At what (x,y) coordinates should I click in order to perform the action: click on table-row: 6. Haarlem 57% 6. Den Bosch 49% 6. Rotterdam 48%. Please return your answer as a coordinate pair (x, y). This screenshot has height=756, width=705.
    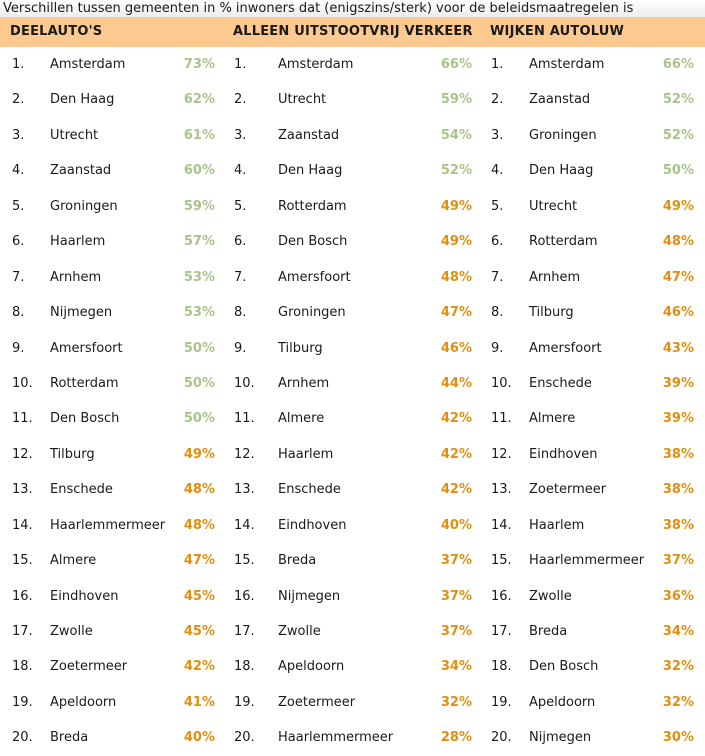
    Looking at the image, I should click on (352, 241).